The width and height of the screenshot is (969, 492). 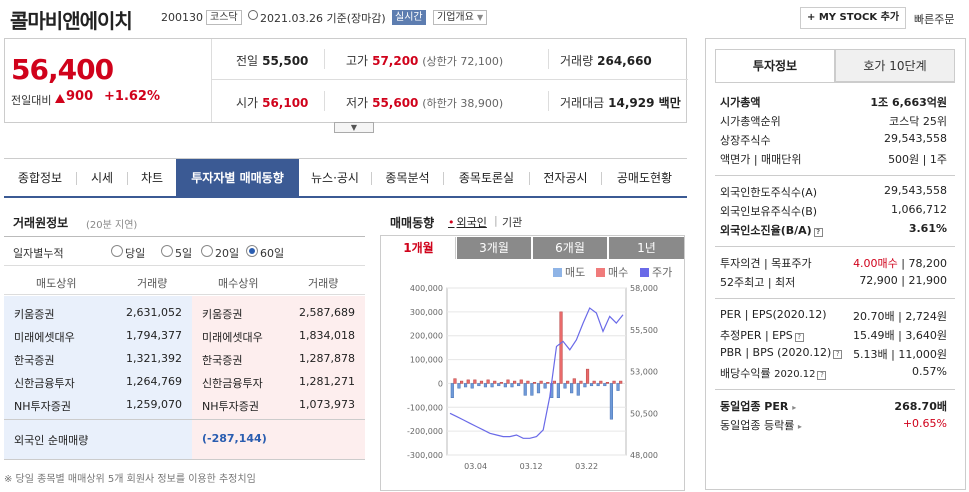 I want to click on broker-section-title: 거래원정보, so click(x=41, y=223).